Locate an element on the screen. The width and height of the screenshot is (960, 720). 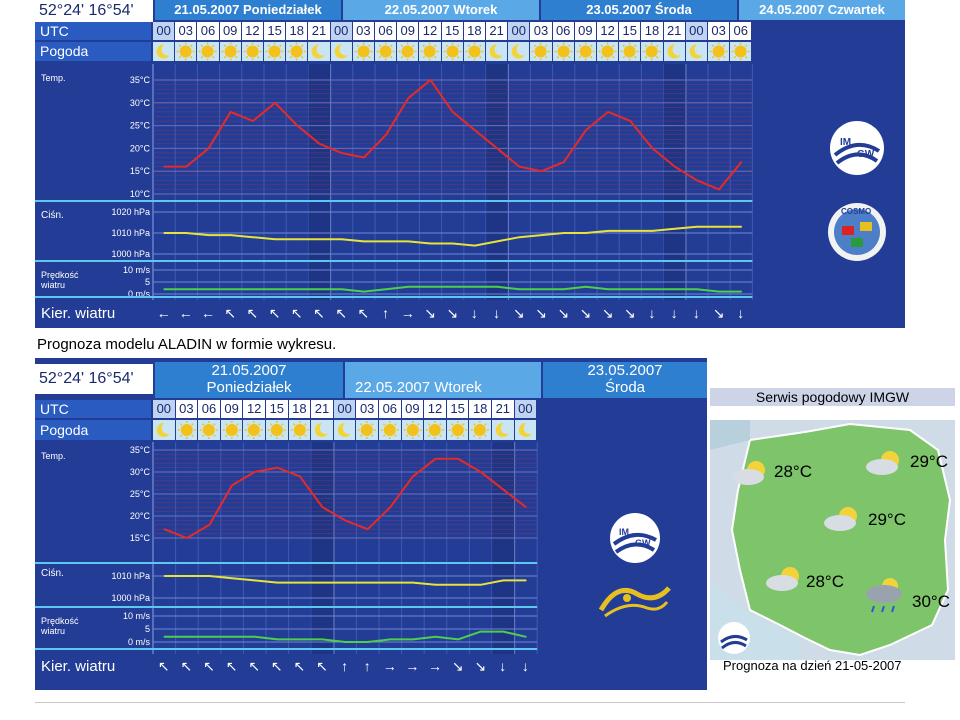
temp-panel-label: Temp. is located at coordinates (53, 78).